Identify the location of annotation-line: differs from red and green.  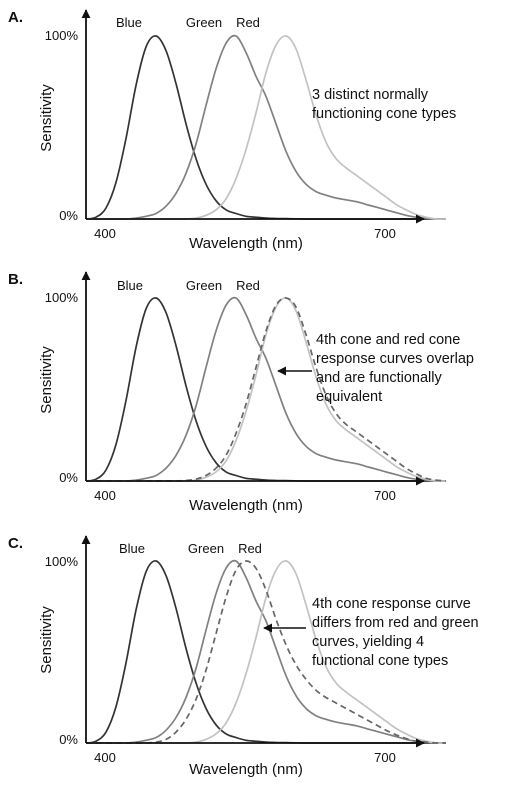
(395, 623).